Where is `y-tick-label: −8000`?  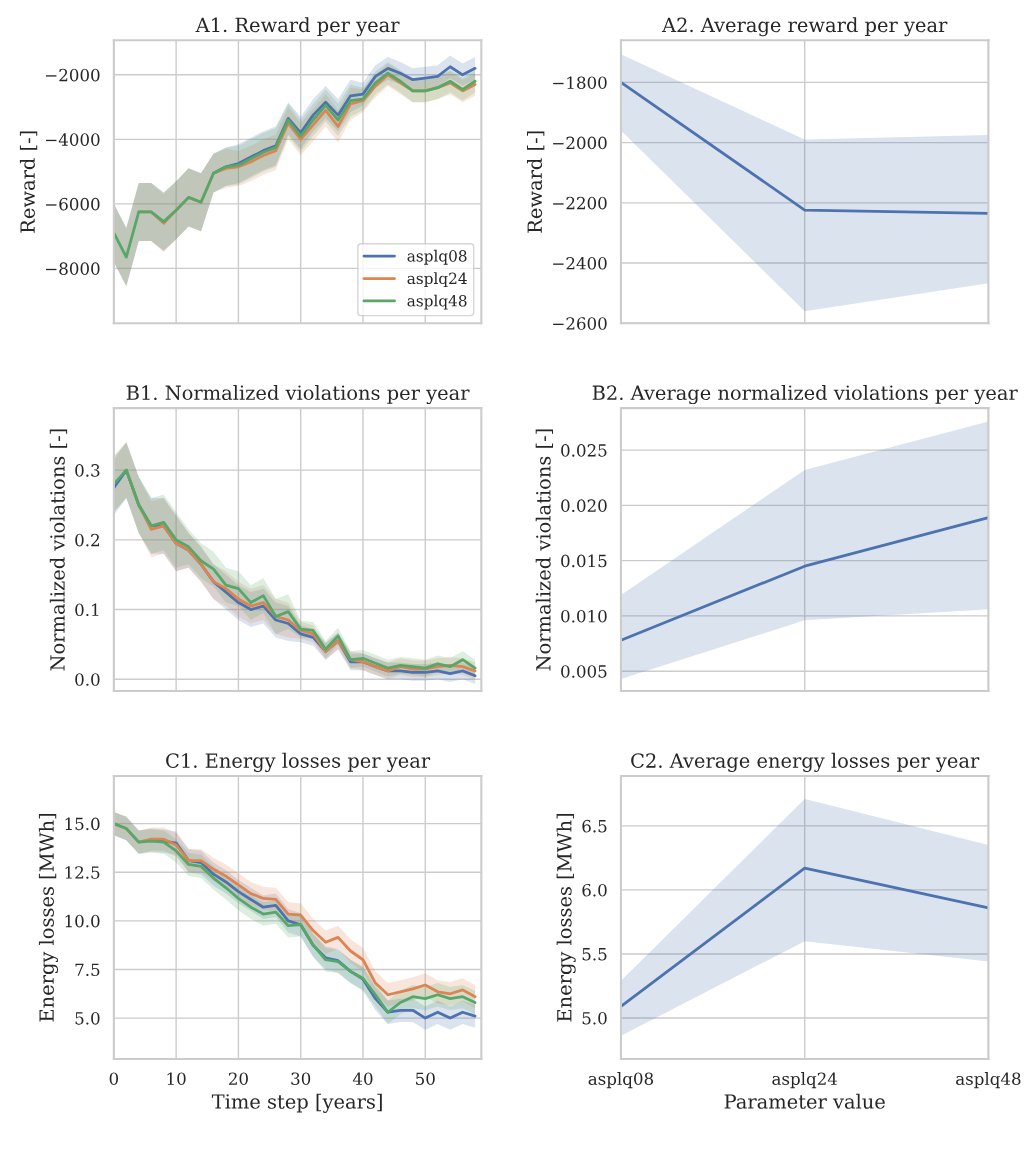
y-tick-label: −8000 is located at coordinates (73, 268).